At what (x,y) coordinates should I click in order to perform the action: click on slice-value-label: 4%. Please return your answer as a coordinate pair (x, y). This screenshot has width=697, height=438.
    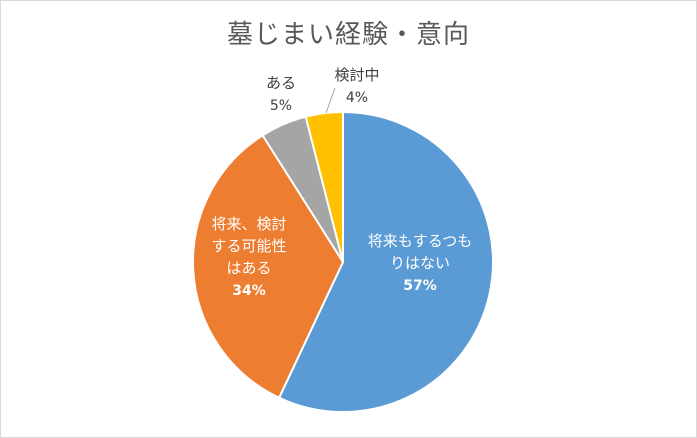
    Looking at the image, I should click on (357, 98).